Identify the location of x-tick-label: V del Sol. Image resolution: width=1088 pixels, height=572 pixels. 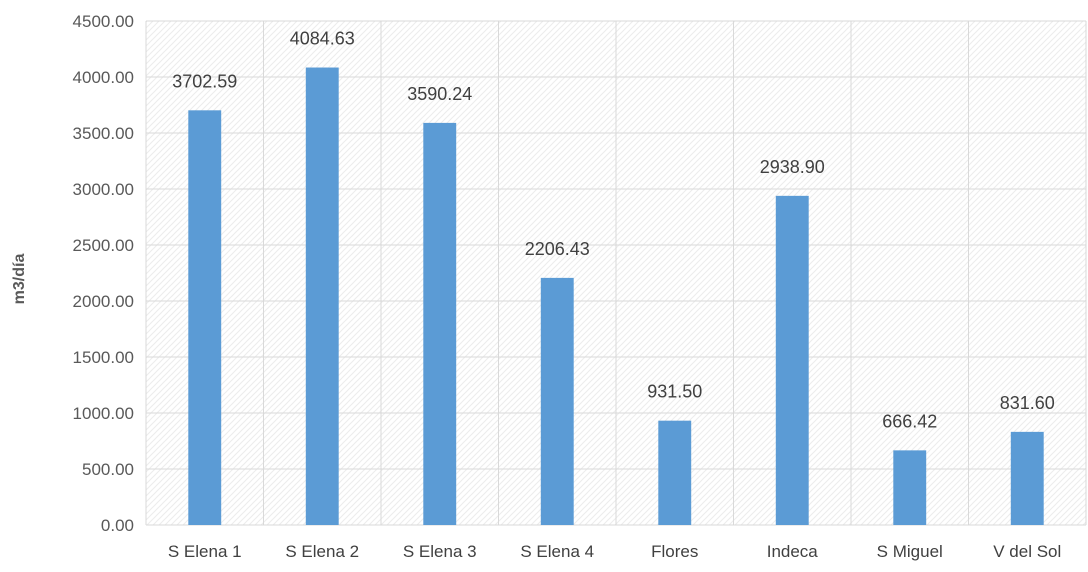
(1027, 551).